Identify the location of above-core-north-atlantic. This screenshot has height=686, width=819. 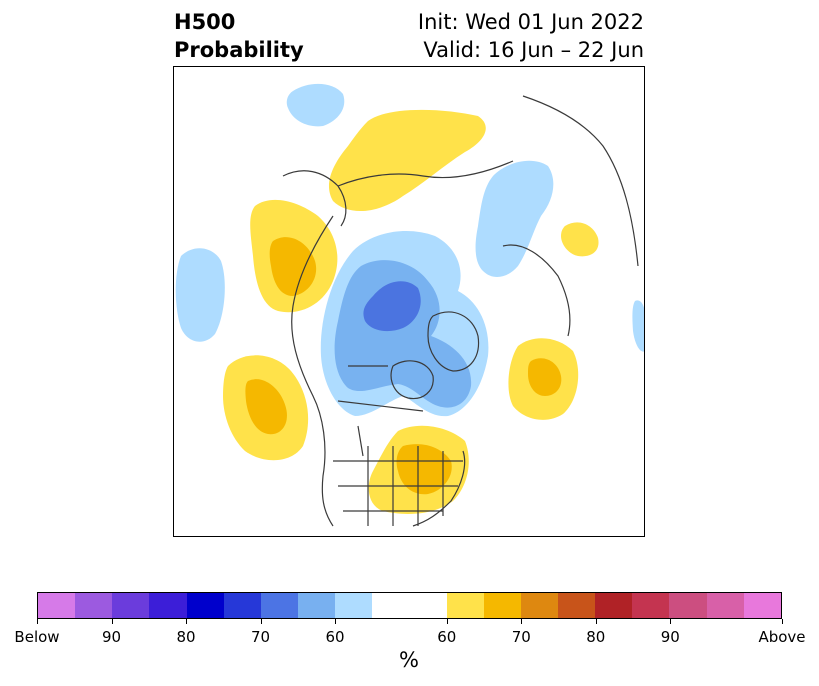
(545, 377).